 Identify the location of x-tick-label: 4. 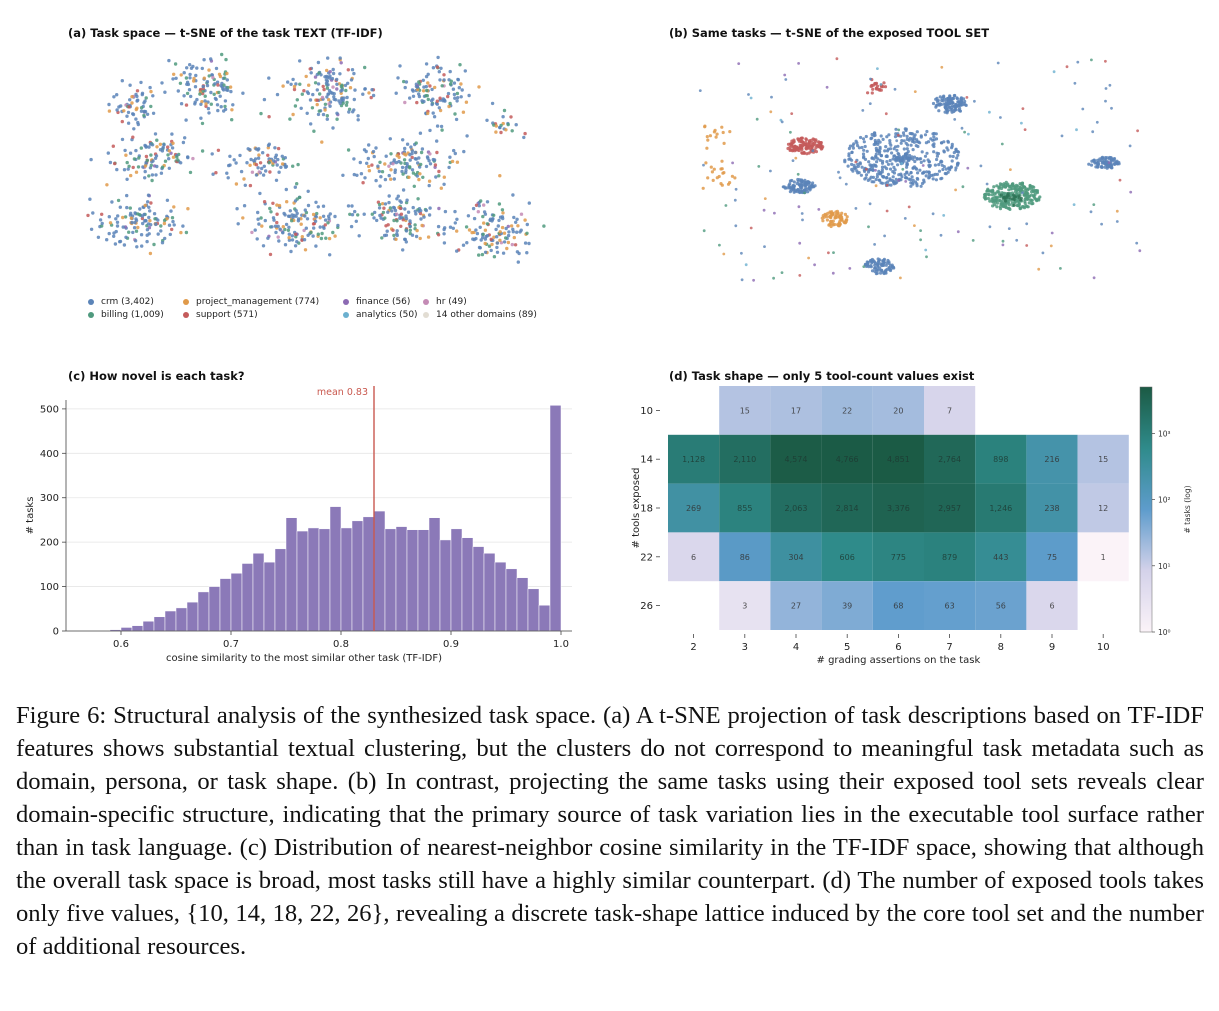
(796, 647).